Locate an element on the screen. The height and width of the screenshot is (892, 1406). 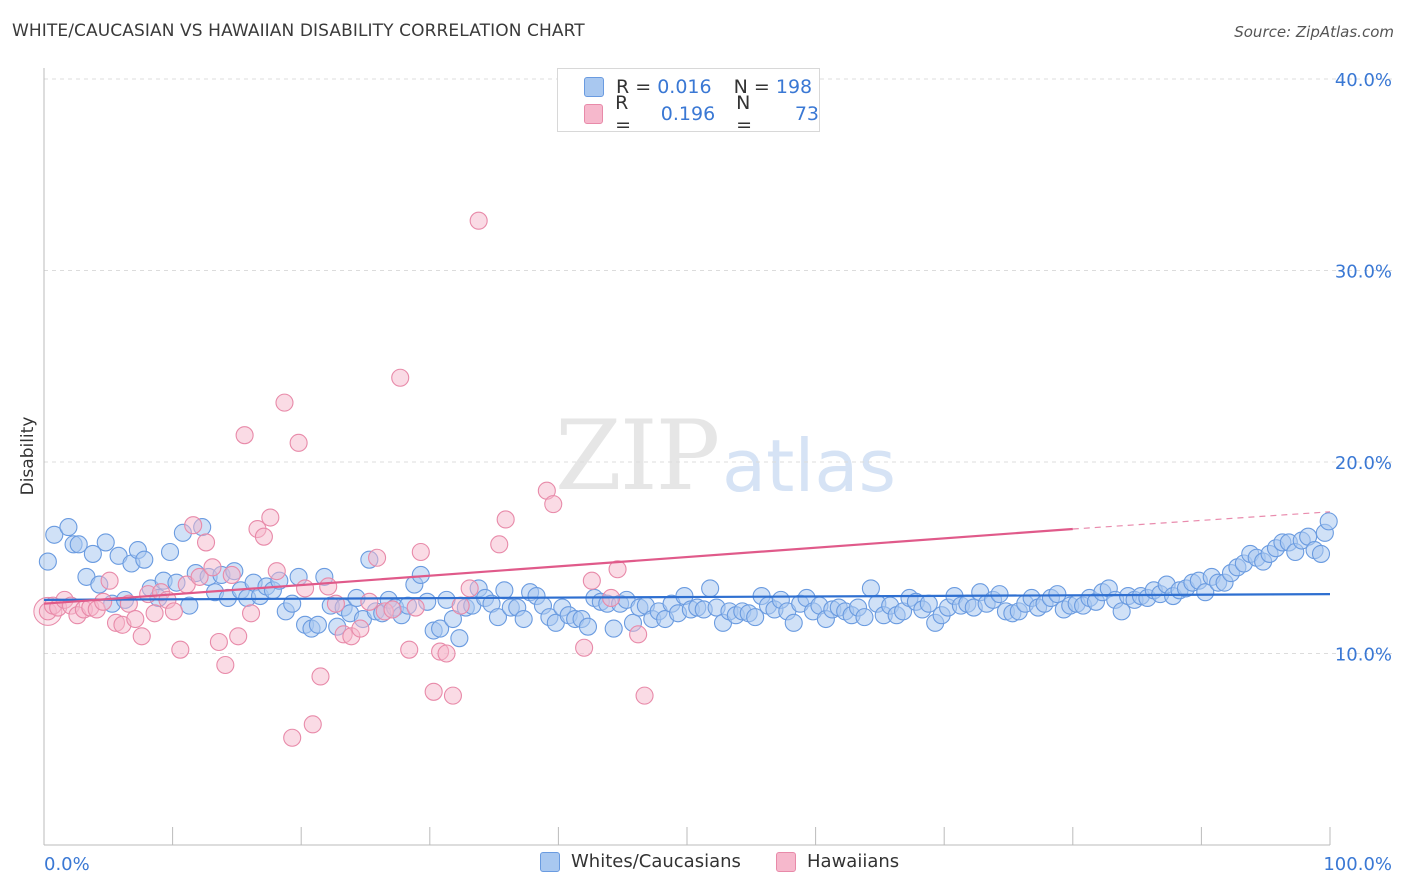
bottom-legend-label-whites: Whites/Caucasians is located at coordinates (656, 861).